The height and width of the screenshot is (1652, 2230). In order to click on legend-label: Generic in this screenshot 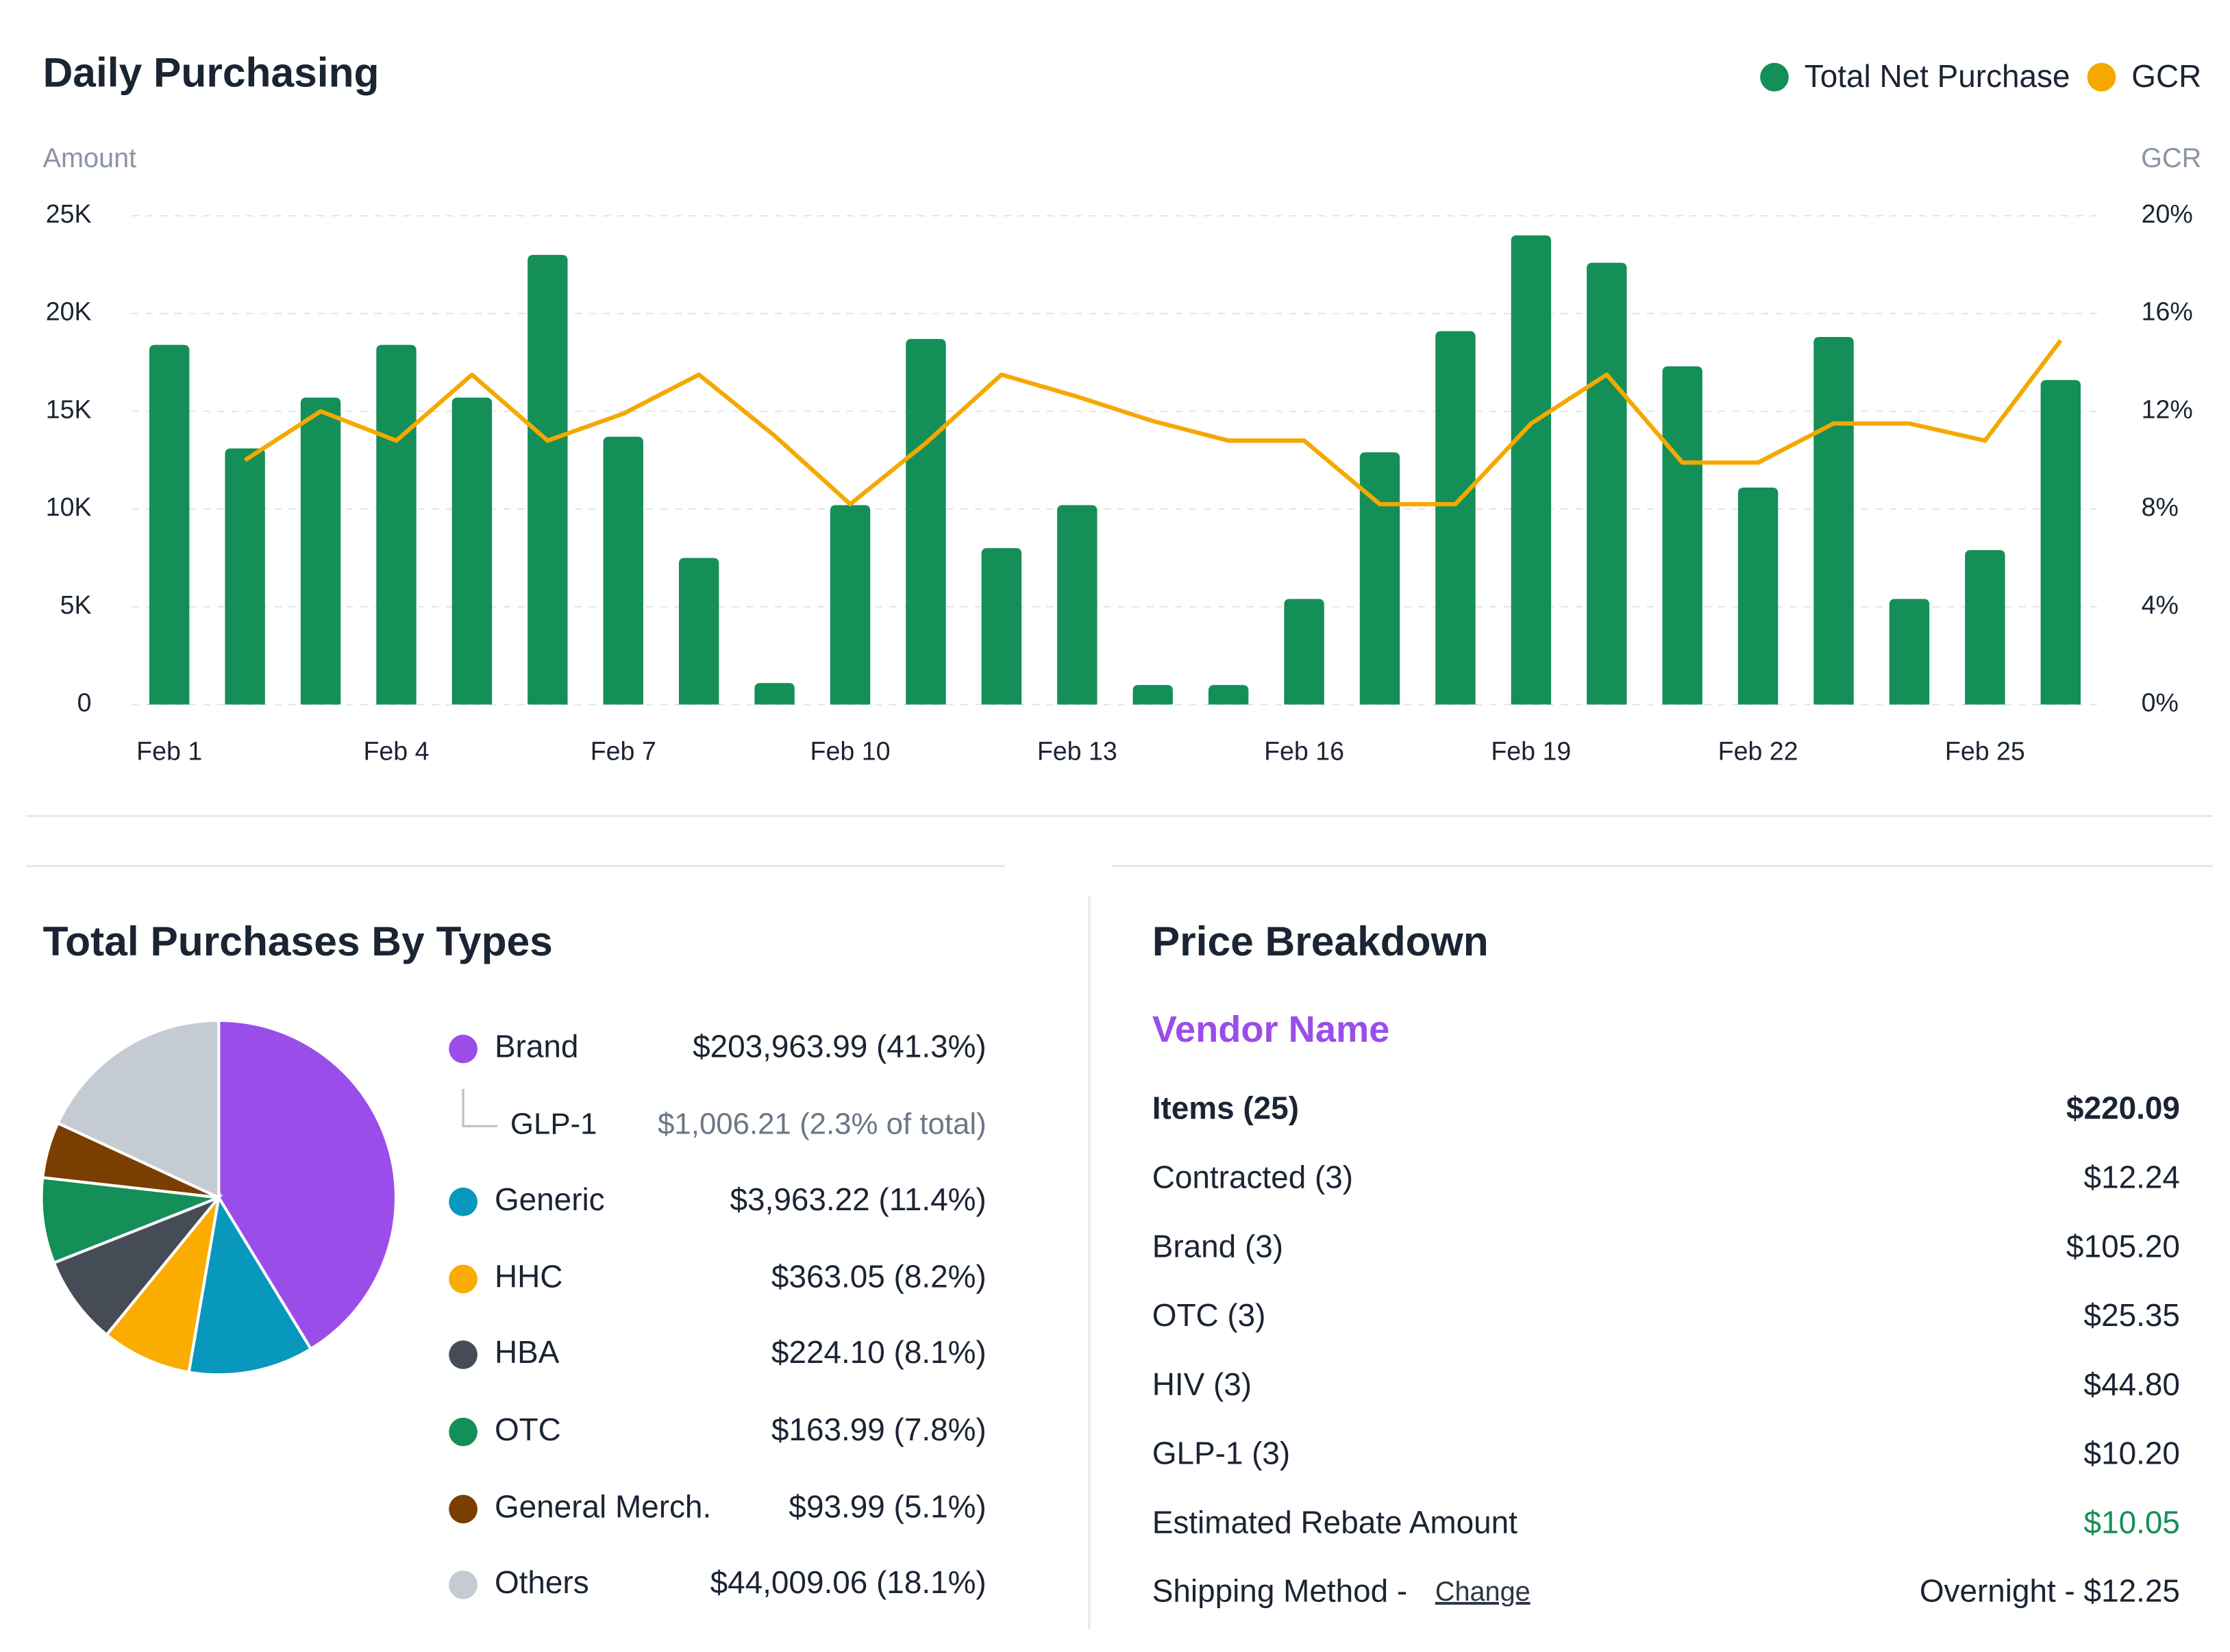, I will do `click(550, 1199)`.